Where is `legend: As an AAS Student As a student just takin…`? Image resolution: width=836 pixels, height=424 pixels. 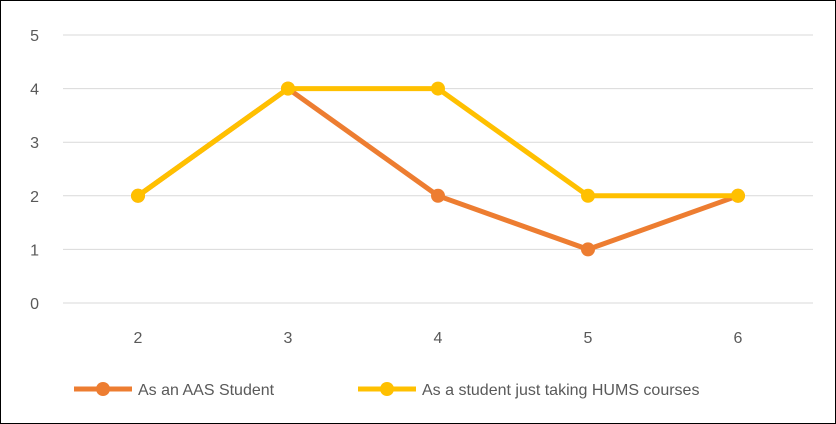
legend: As an AAS Student As a student just takin… is located at coordinates (386, 390).